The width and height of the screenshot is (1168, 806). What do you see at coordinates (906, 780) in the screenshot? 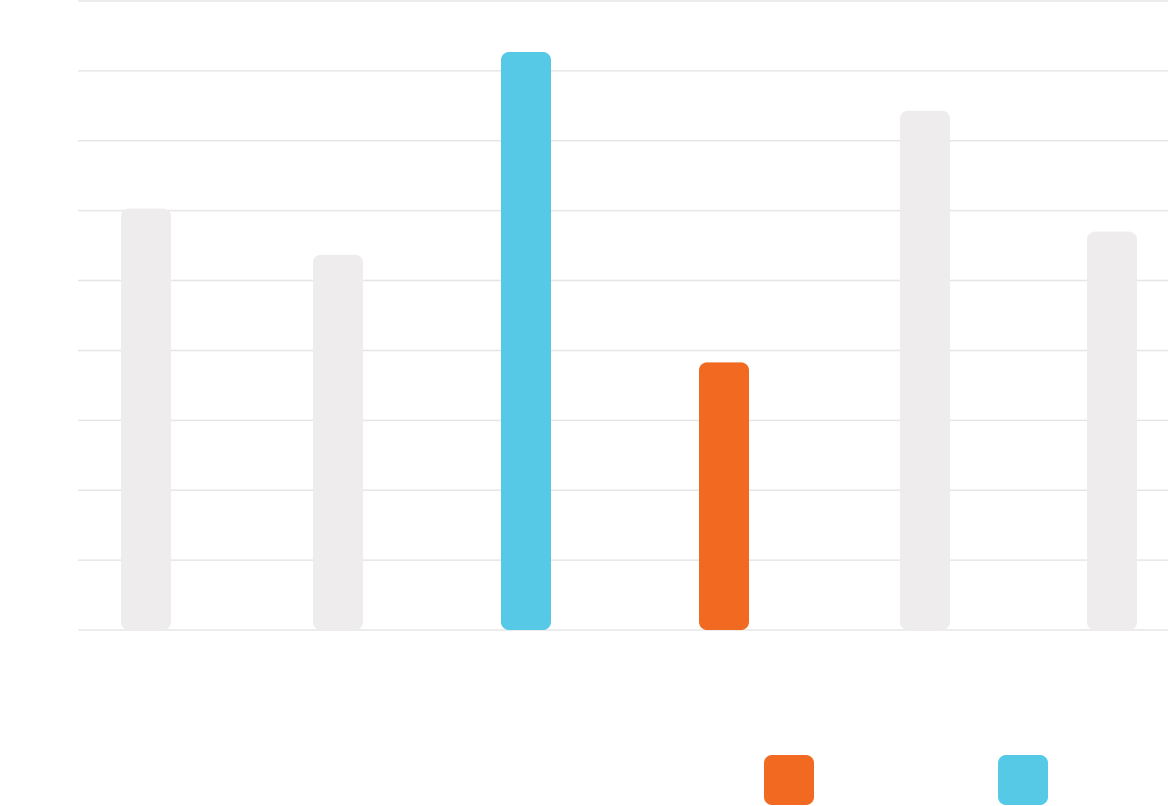
I see `legend` at bounding box center [906, 780].